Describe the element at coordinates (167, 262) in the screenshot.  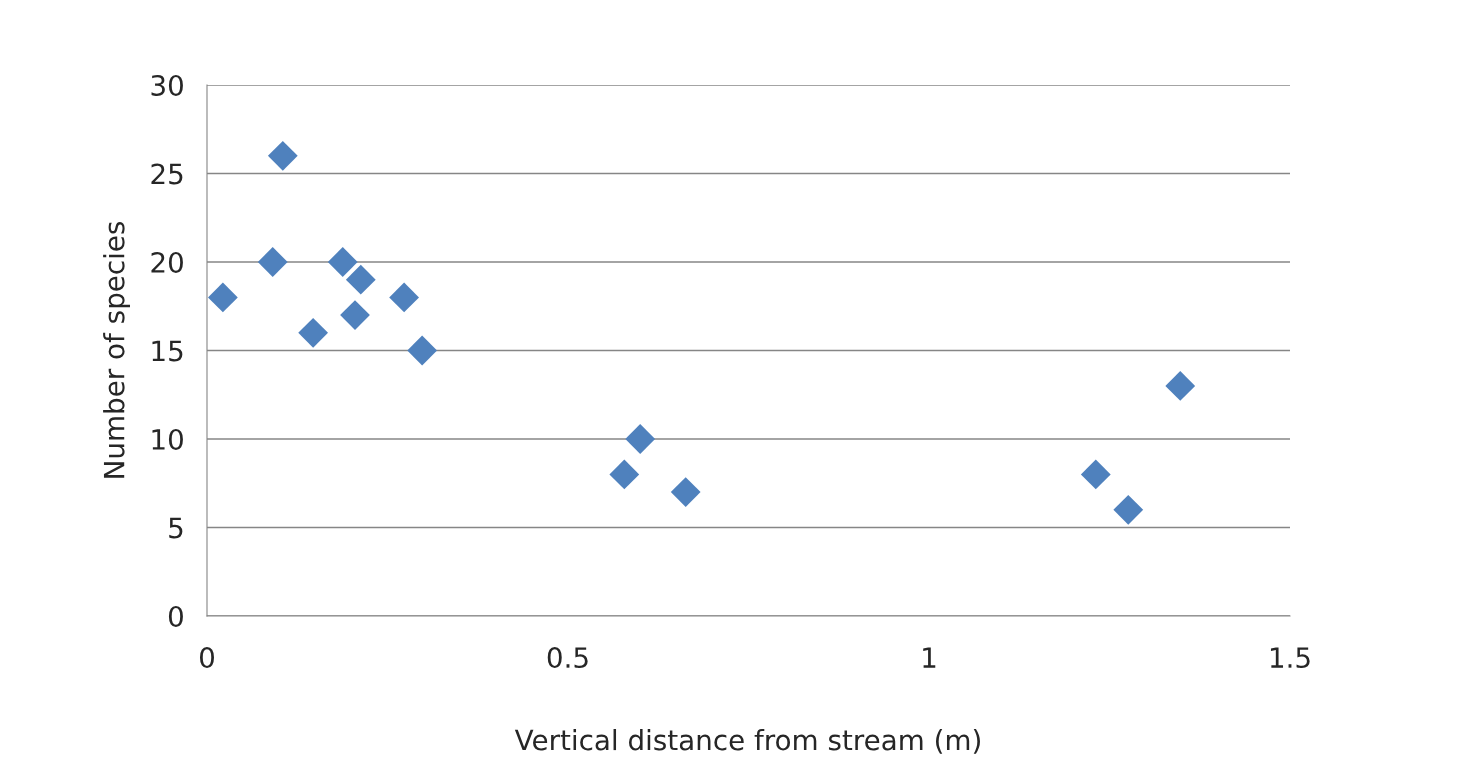
I see `y-tick-label: 20` at that location.